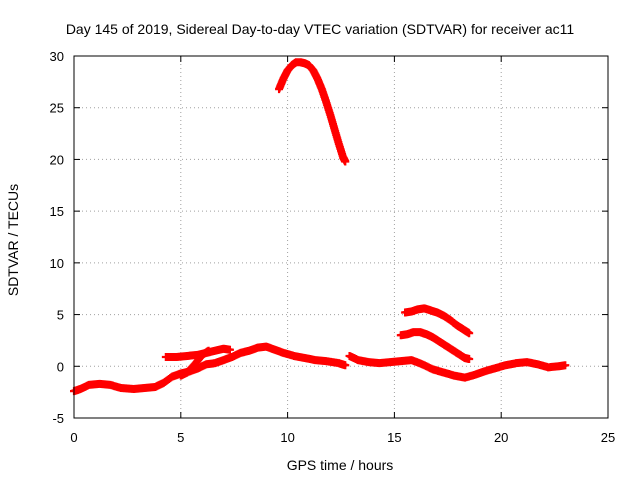 The image size is (640, 480). Describe the element at coordinates (287, 437) in the screenshot. I see `x-tick-label: 10` at that location.